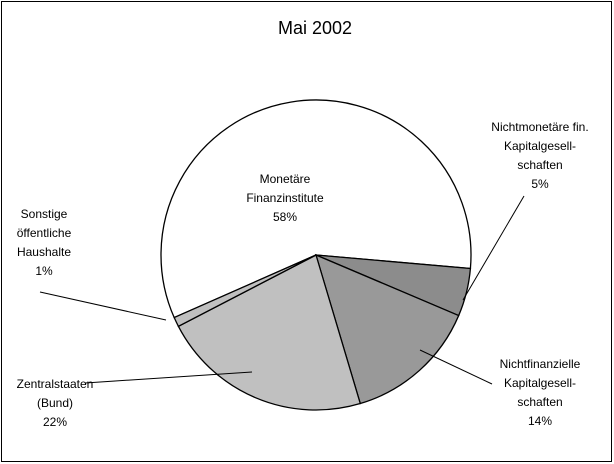 The image size is (614, 464). I want to click on slice-label: Finanzinstitute, so click(285, 198).